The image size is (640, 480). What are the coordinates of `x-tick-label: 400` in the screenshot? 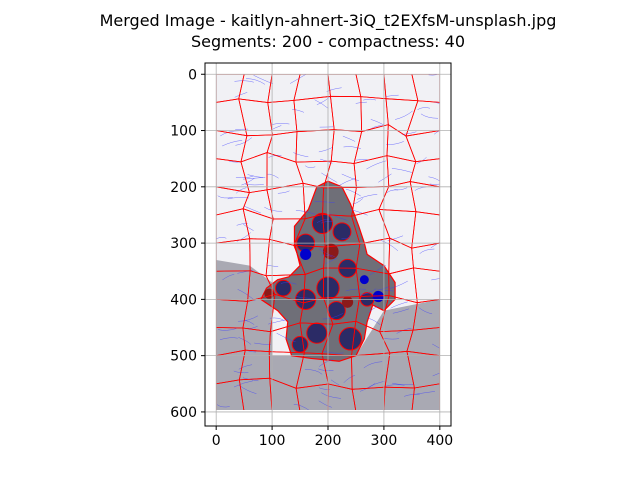 It's located at (439, 441).